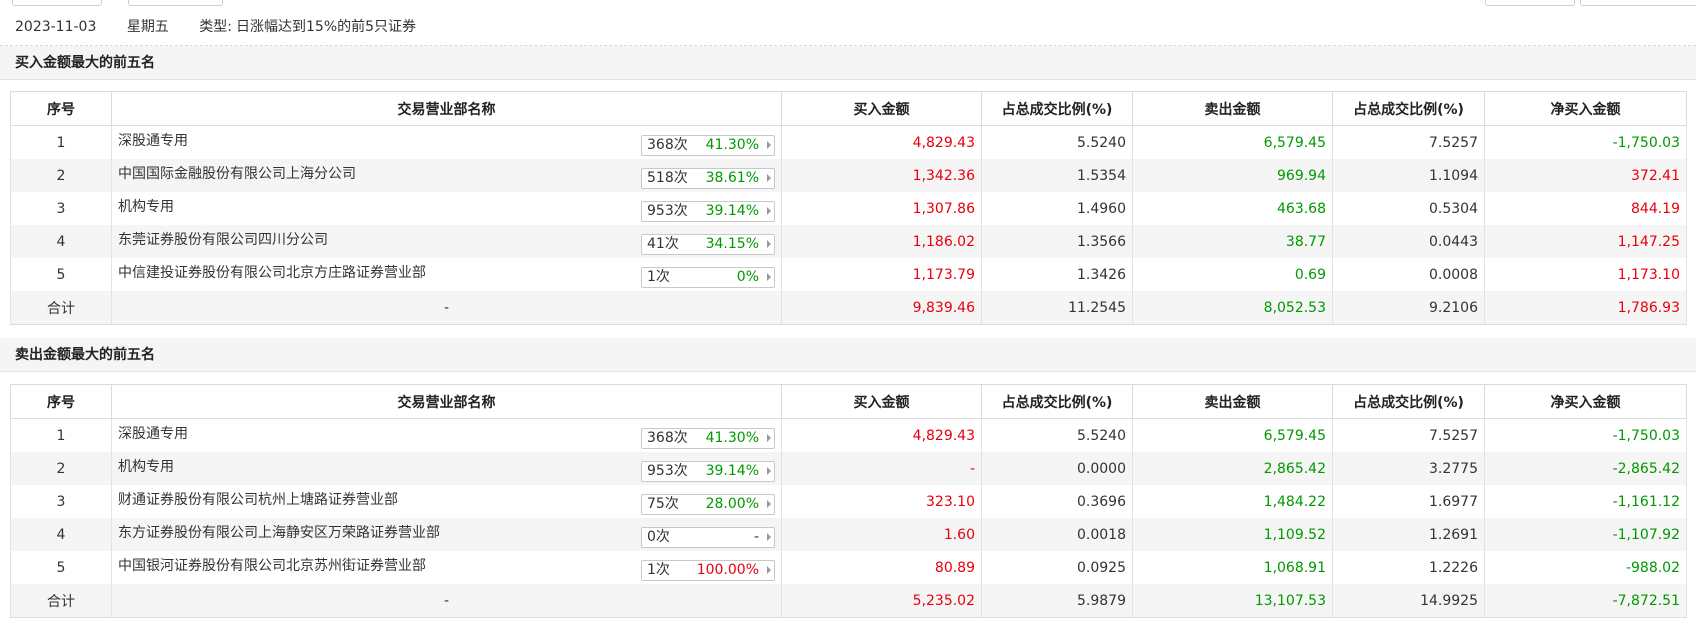 This screenshot has height=627, width=1696. I want to click on col-buy-amount-header: 买入金额, so click(881, 401).